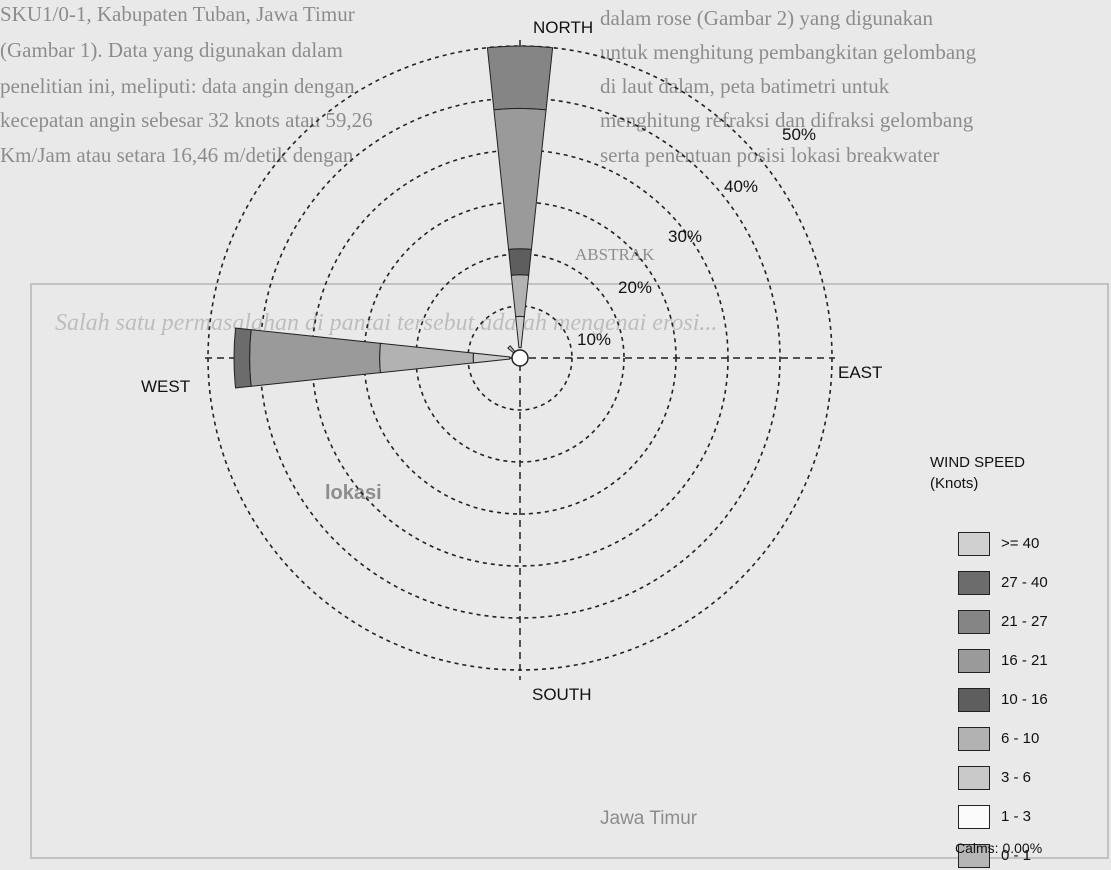  Describe the element at coordinates (799, 134) in the screenshot. I see `ring-label-50: 50%` at that location.